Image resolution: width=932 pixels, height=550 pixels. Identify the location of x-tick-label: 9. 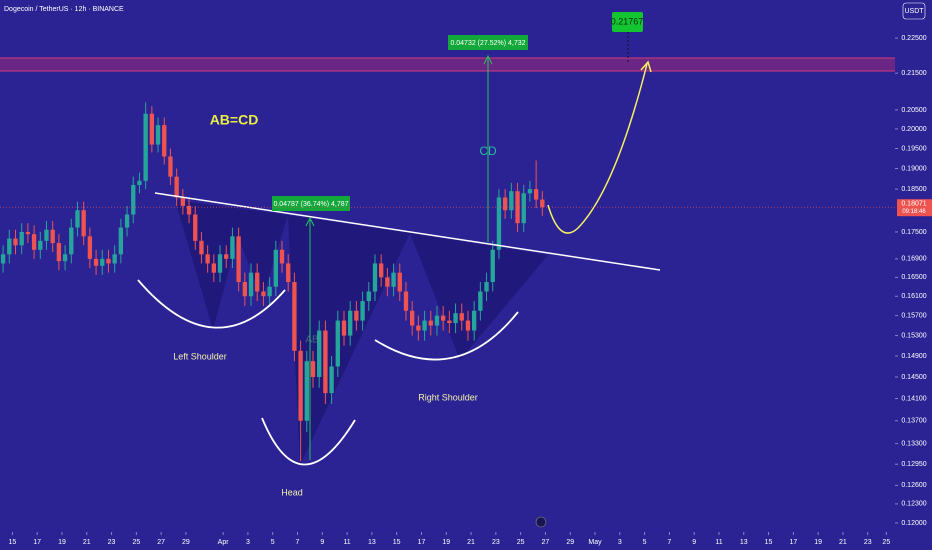
(322, 542).